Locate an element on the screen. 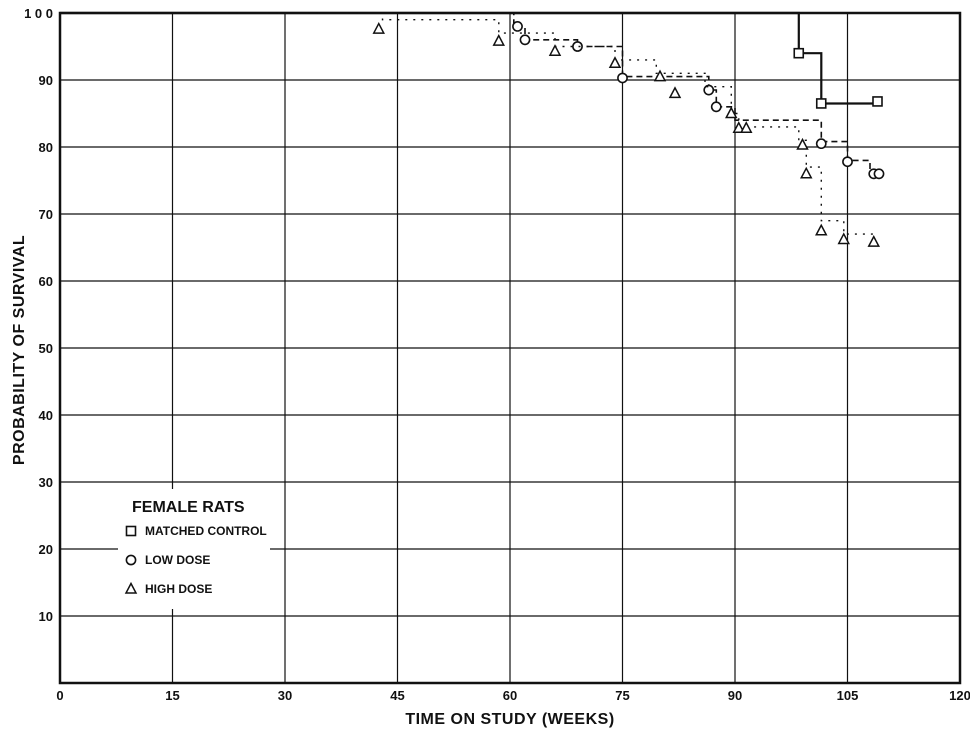  x-axis-title: TIME ON STUDY (WEEKS) is located at coordinates (509, 719).